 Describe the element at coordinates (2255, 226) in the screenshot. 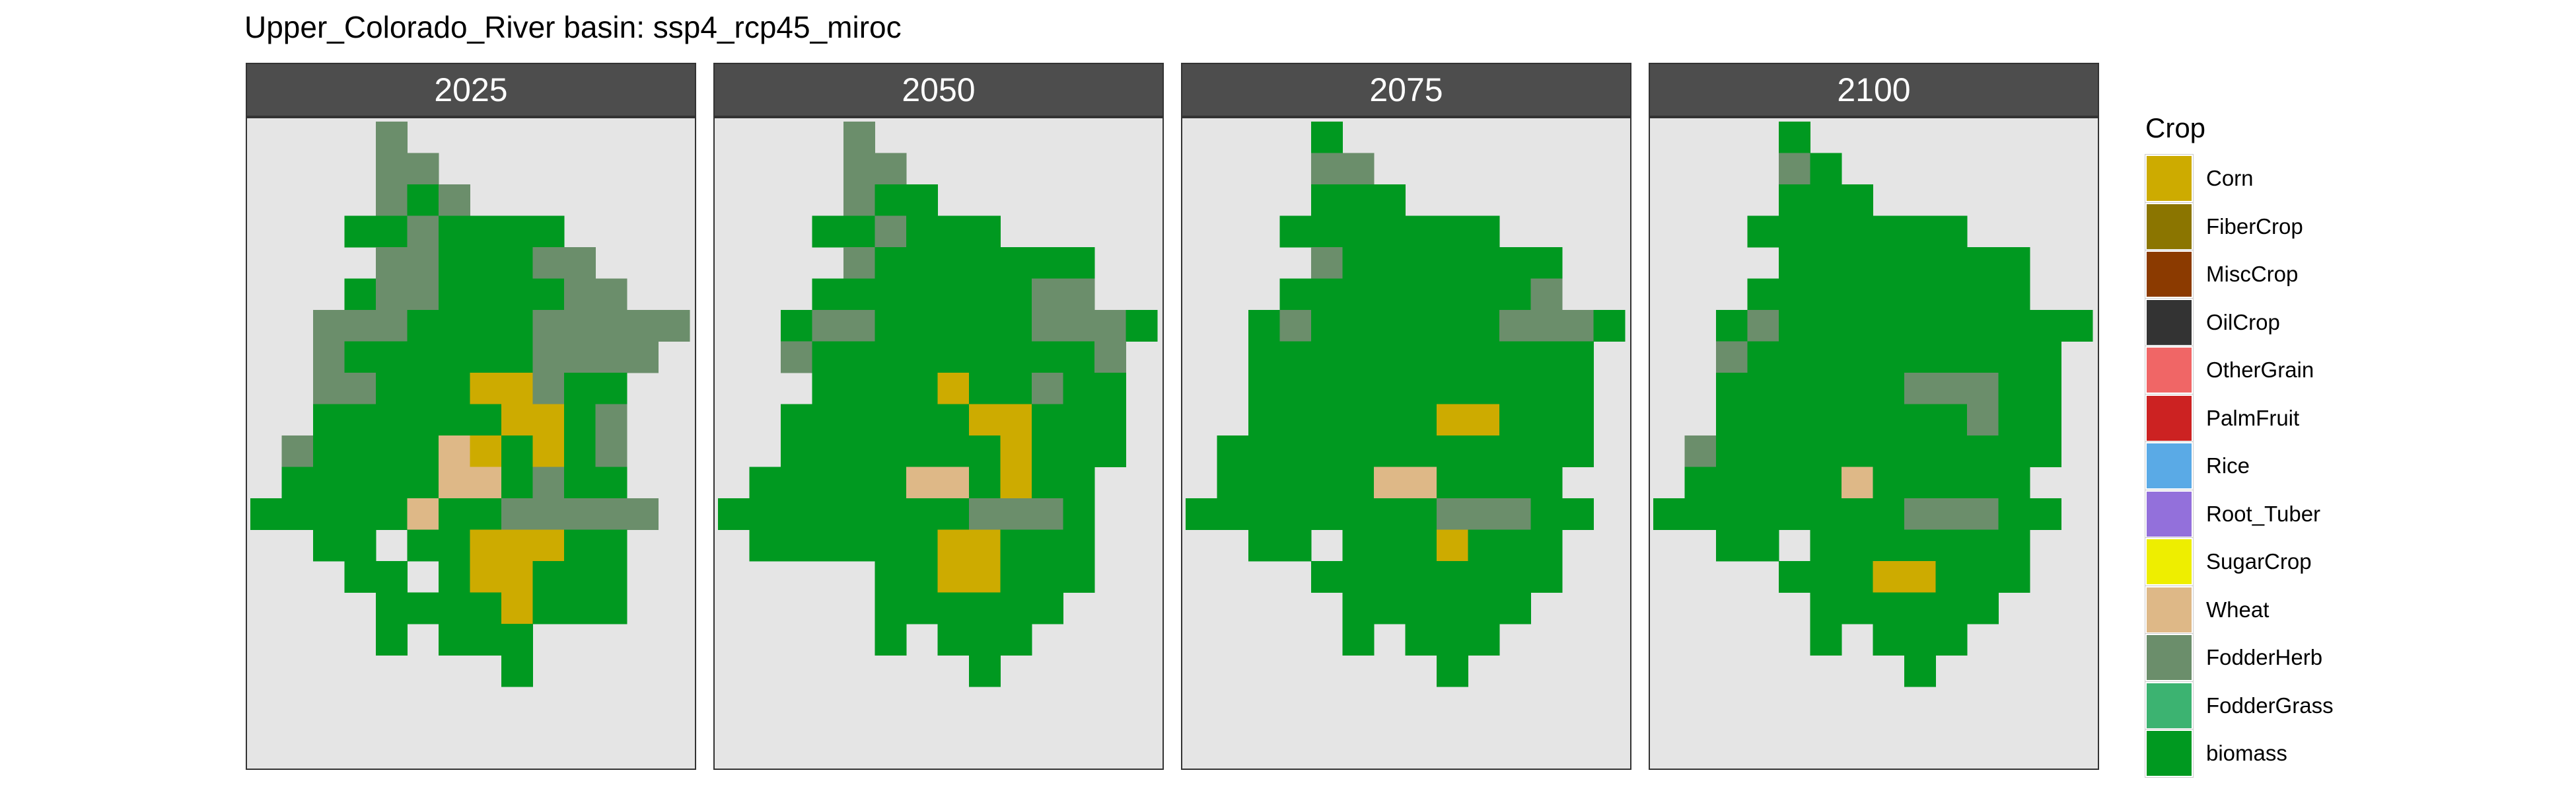

I see `legend-label: FiberCrop` at that location.